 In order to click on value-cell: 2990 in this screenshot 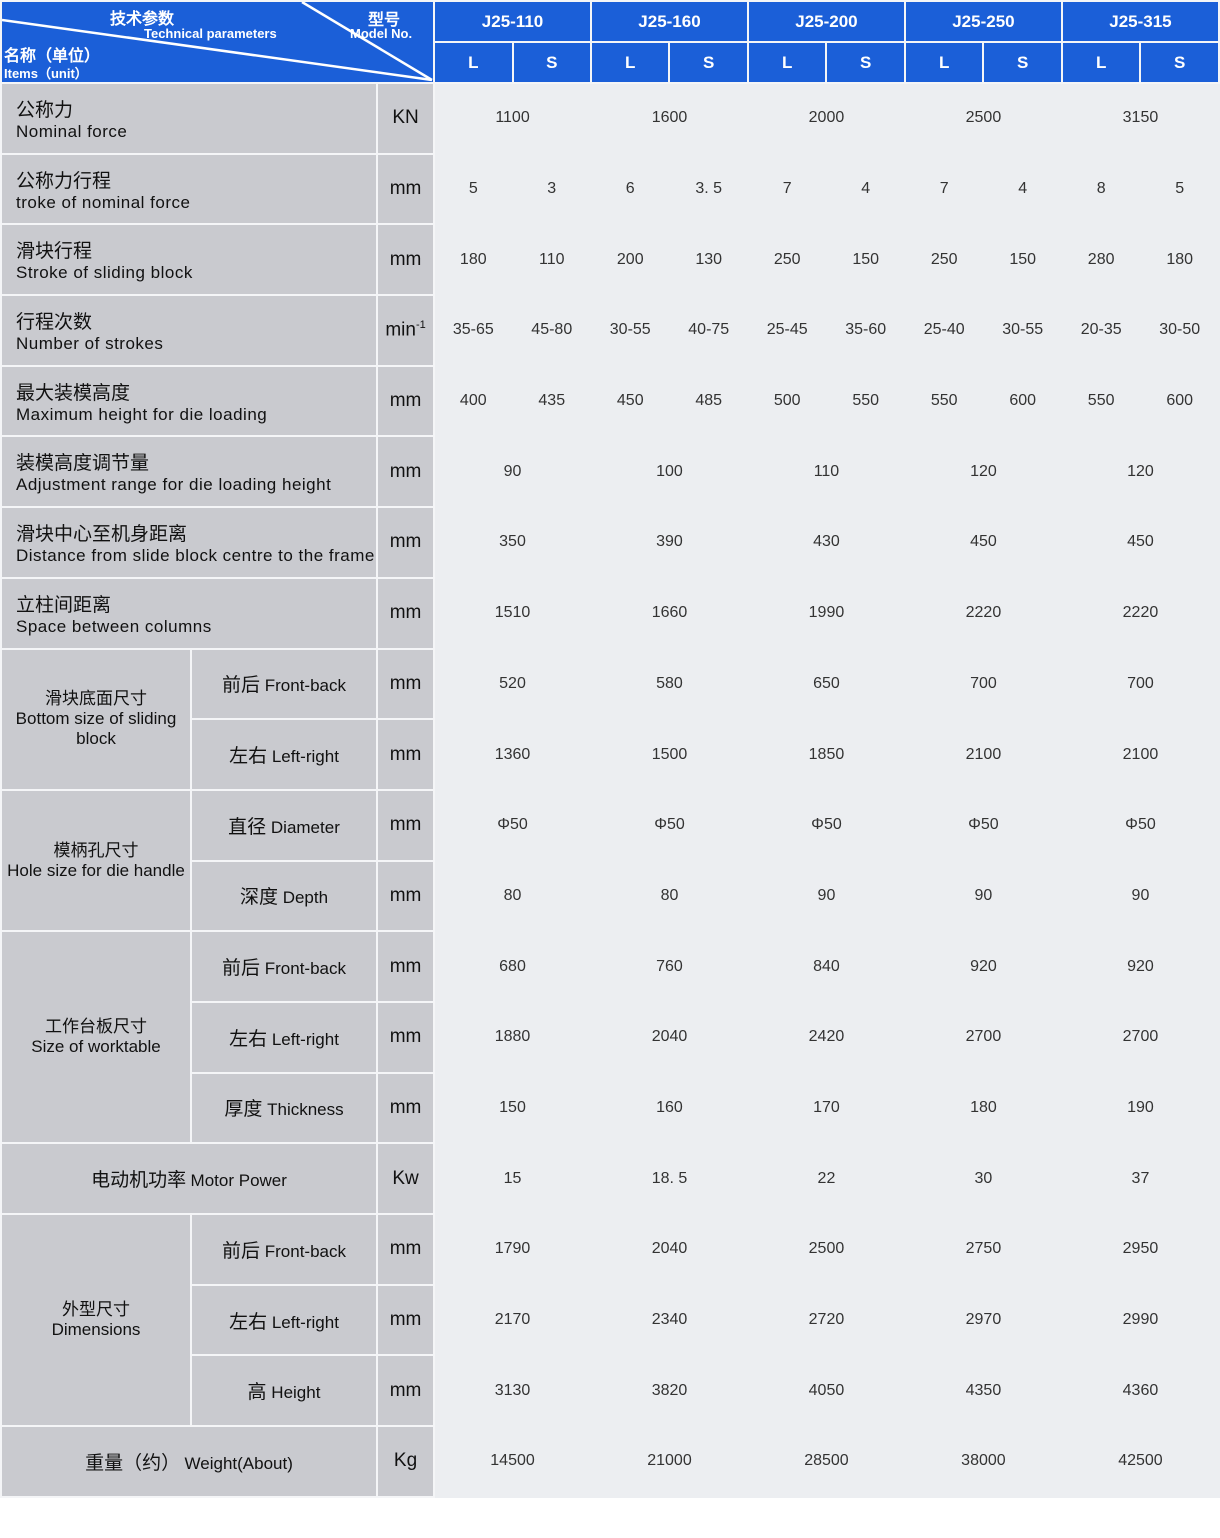, I will do `click(1140, 1320)`.